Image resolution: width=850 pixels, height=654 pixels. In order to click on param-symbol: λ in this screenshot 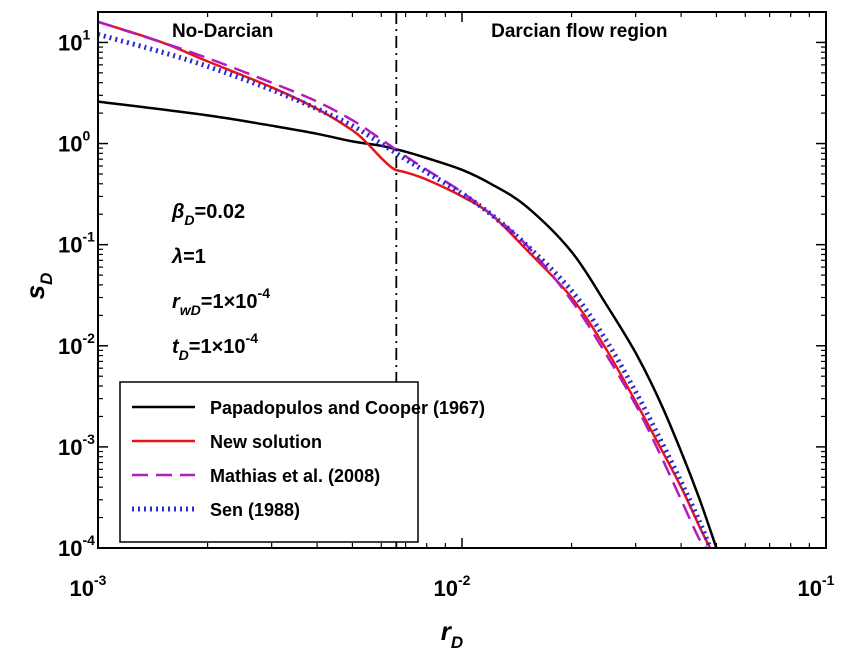, I will do `click(177, 257)`.